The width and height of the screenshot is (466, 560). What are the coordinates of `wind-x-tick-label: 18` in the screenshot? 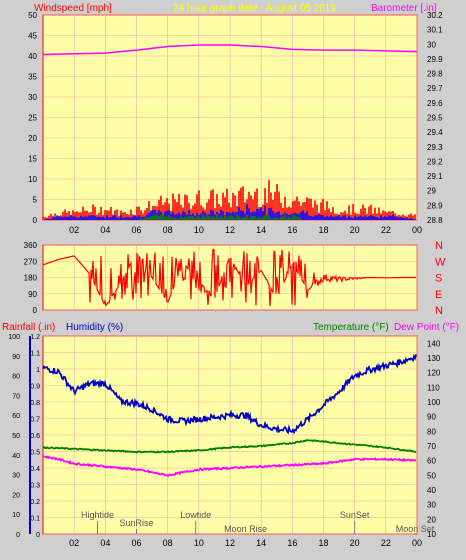 It's located at (323, 230).